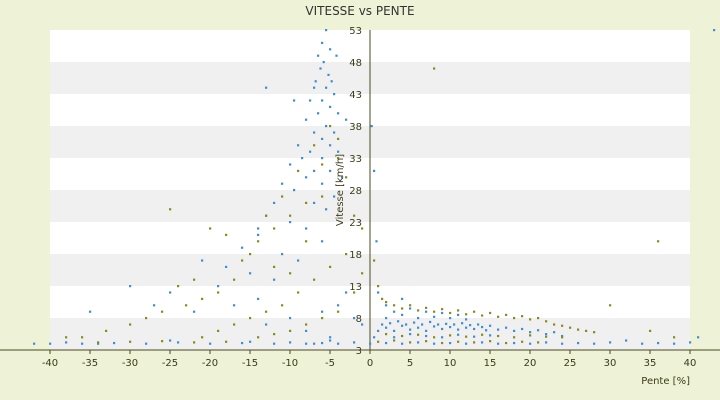  What do you see at coordinates (250, 363) in the screenshot?
I see `x-tick-label: -15` at bounding box center [250, 363].